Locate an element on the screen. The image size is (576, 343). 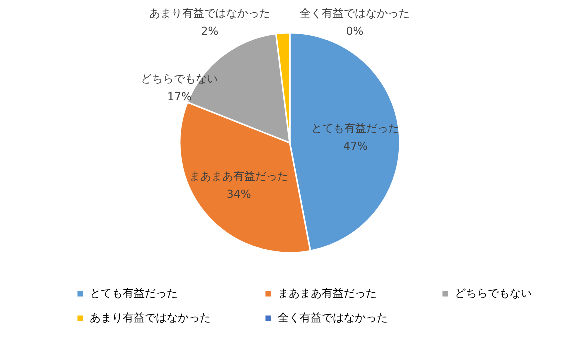
text: 0% is located at coordinates (355, 31).